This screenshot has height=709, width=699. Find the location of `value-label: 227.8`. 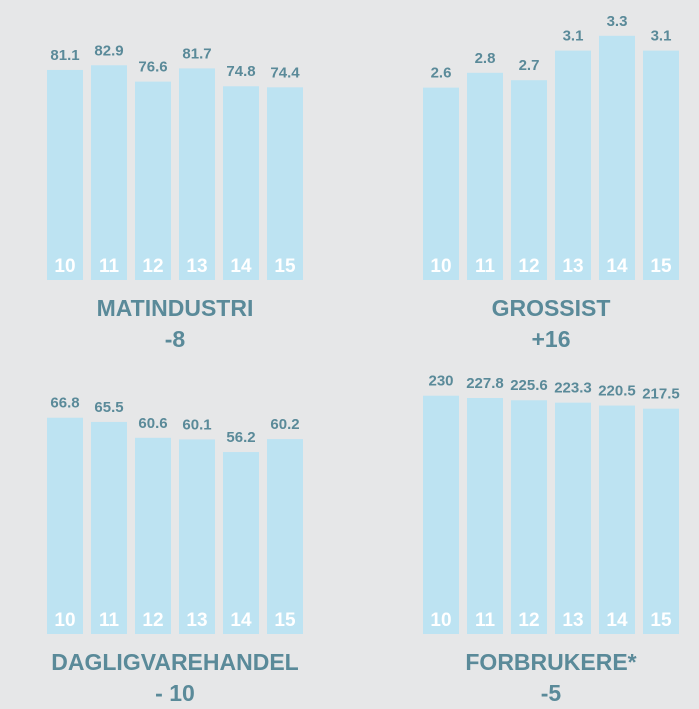

value-label: 227.8 is located at coordinates (485, 383).